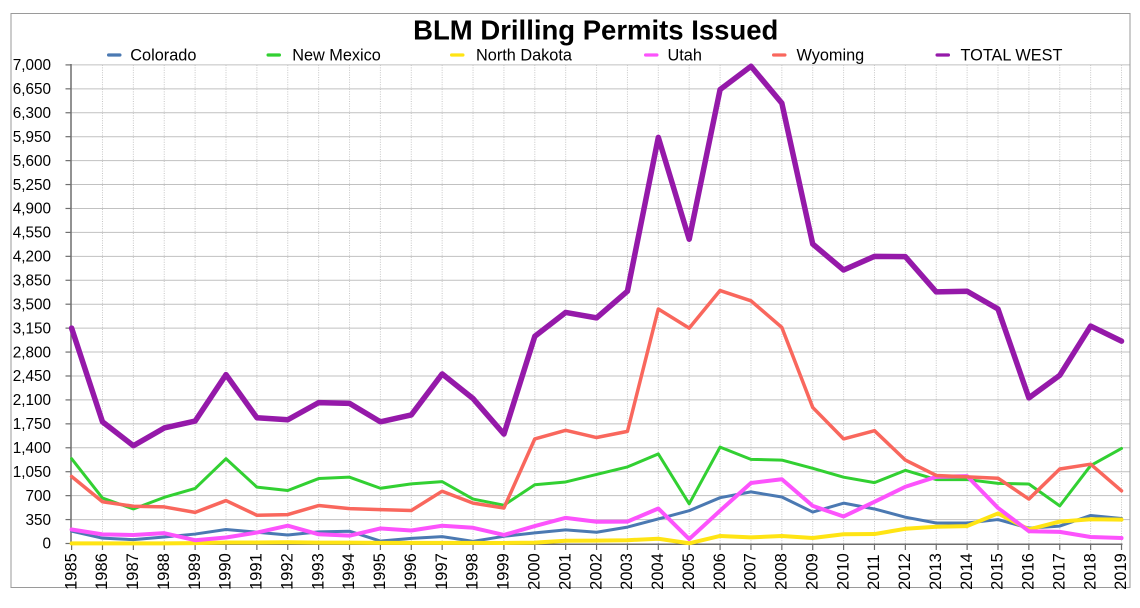 This screenshot has width=1140, height=608. I want to click on svg-text: 2007, so click(751, 571).